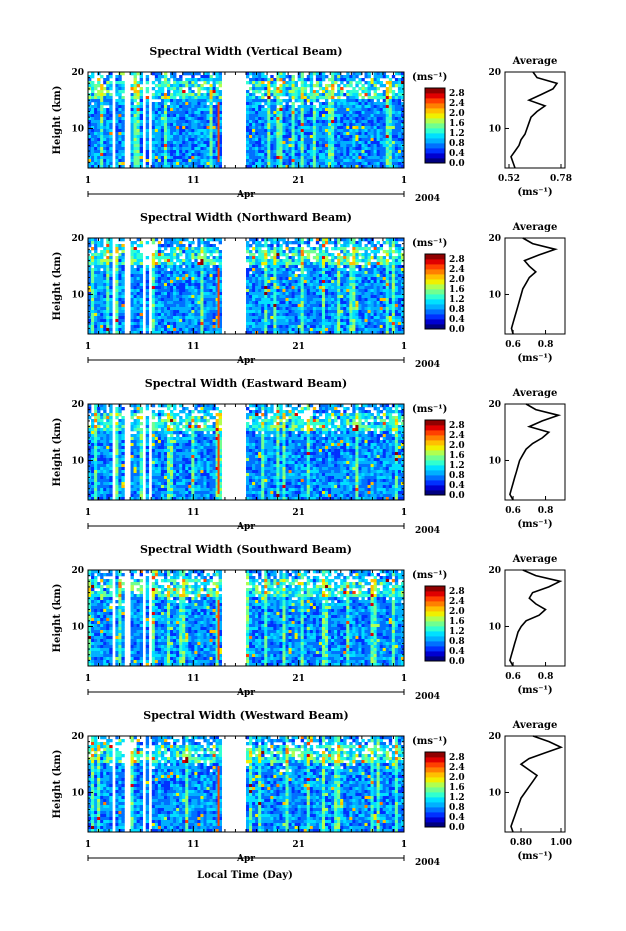  Describe the element at coordinates (457, 154) in the screenshot. I see `colorbar-label: 0.4` at that location.